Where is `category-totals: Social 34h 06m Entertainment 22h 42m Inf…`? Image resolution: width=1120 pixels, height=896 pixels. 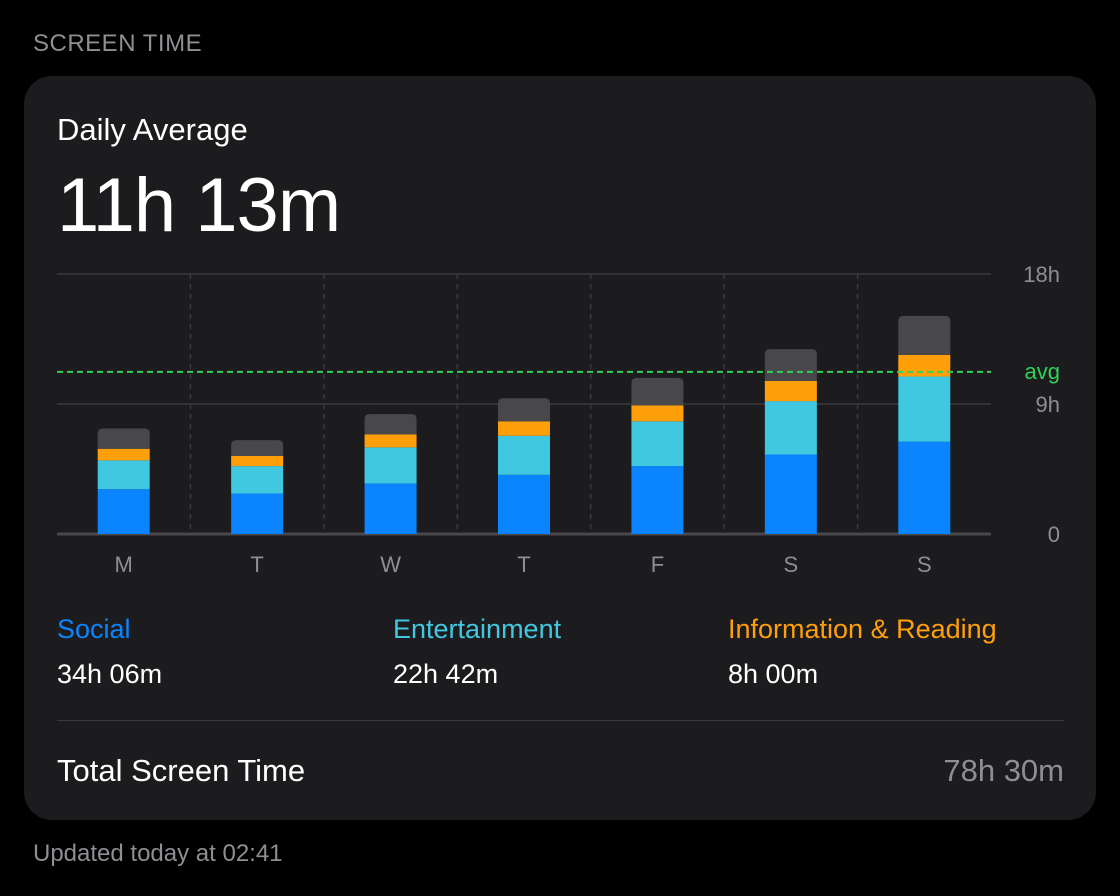
category-totals: Social 34h 06m Entertainment 22h 42m Inf… is located at coordinates (562, 654).